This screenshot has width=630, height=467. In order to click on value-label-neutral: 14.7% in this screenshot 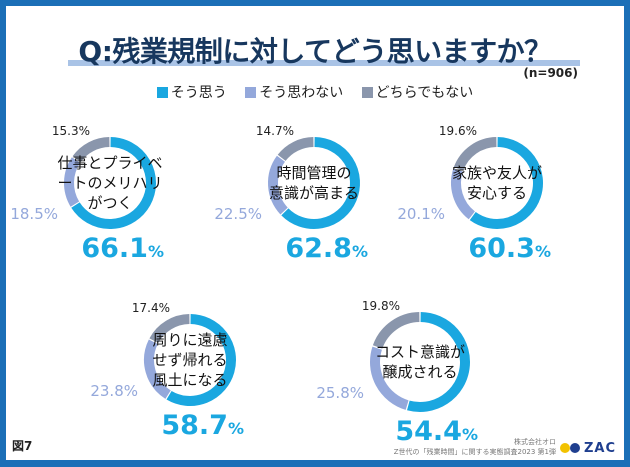, I will do `click(275, 131)`.